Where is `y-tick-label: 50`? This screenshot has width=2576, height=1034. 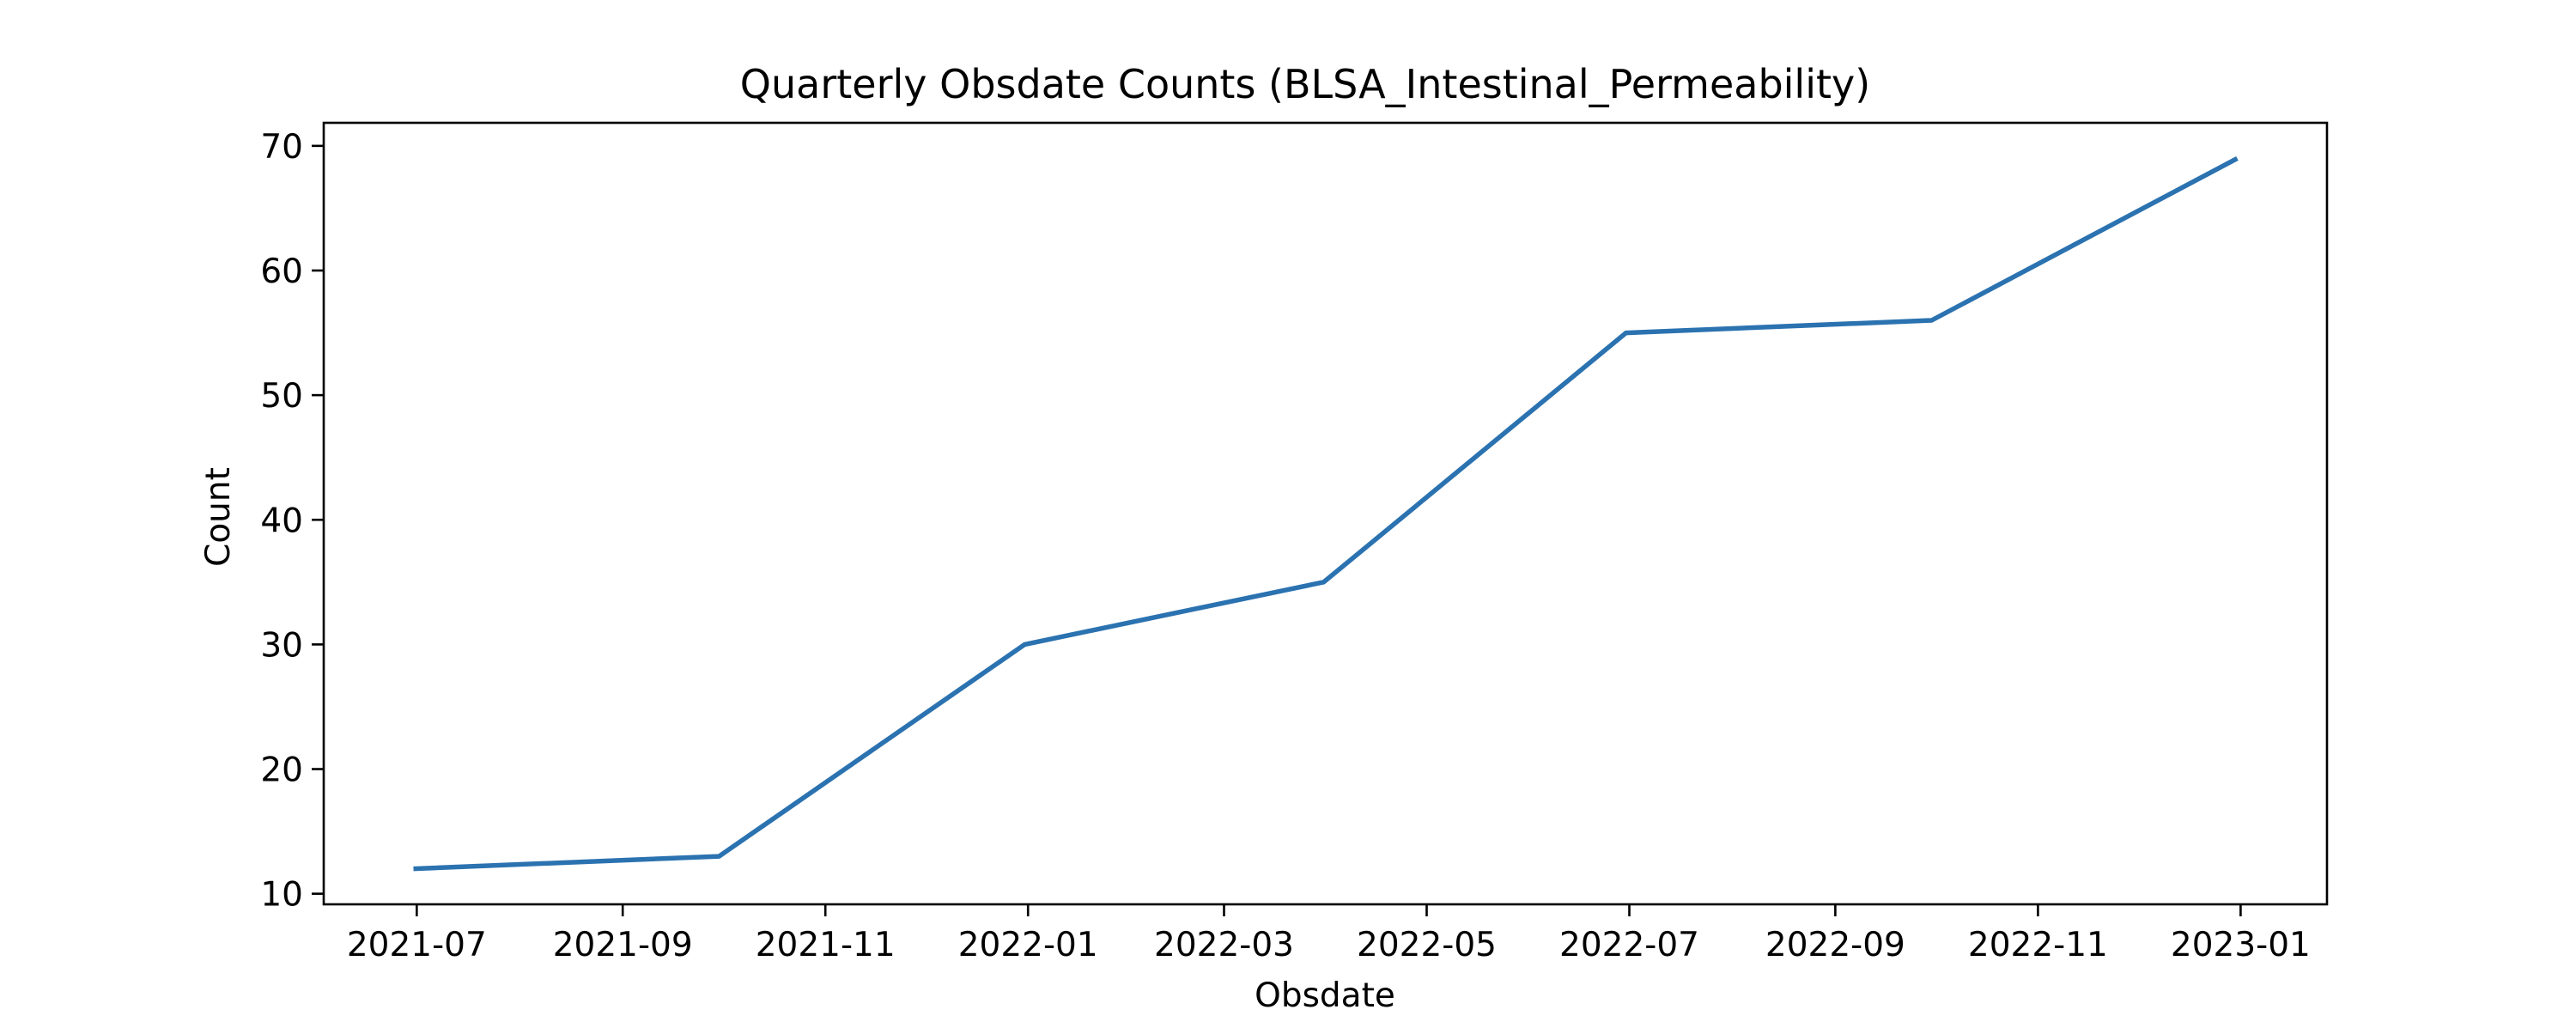
y-tick-label: 50 is located at coordinates (281, 396).